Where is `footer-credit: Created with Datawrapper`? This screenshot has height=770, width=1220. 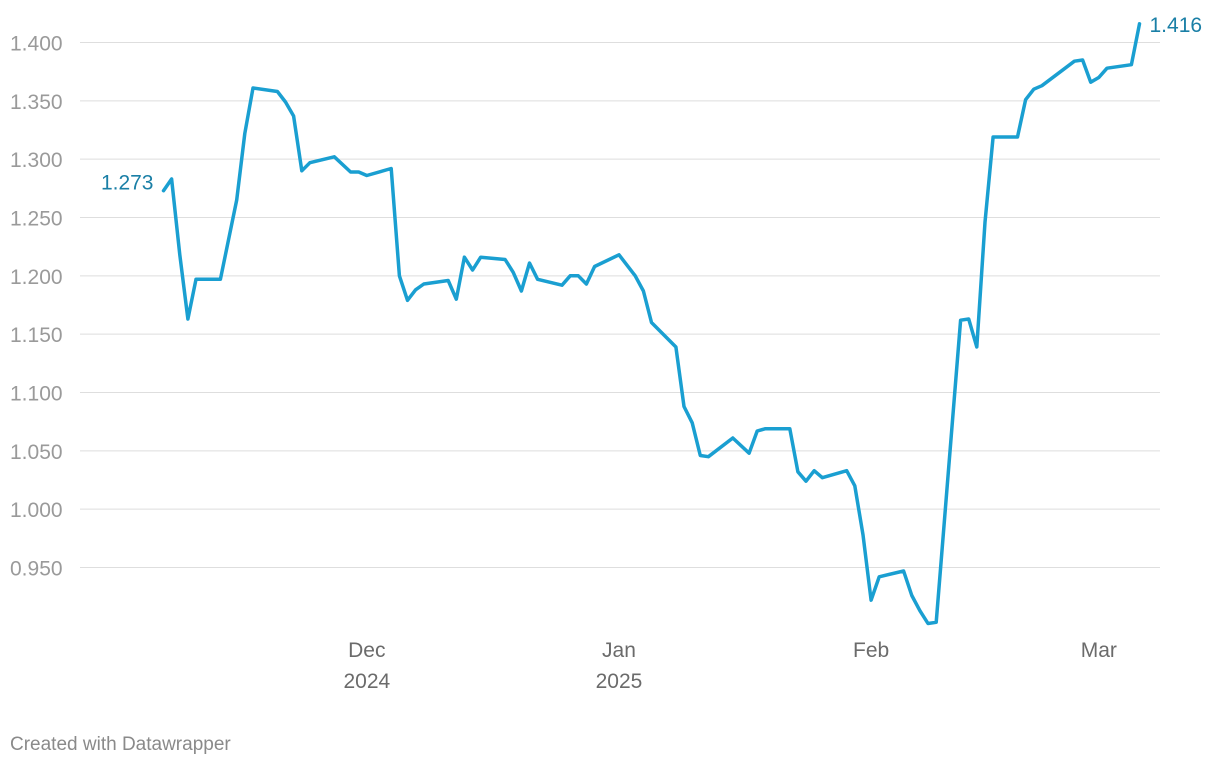 footer-credit: Created with Datawrapper is located at coordinates (120, 744).